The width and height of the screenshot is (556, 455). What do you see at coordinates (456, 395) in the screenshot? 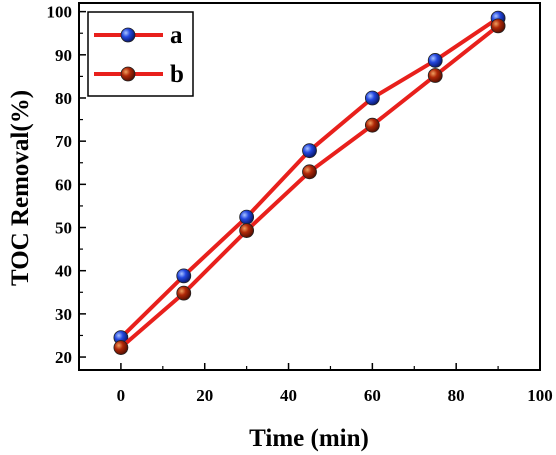
I see `x-tick-label: 80` at bounding box center [456, 395].